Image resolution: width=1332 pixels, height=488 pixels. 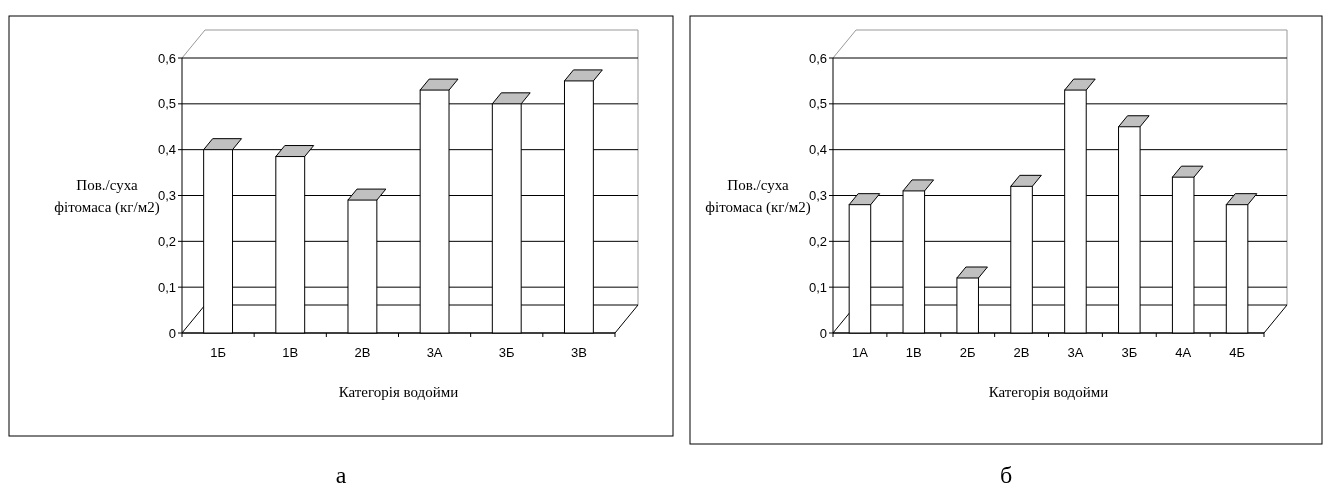 What do you see at coordinates (967, 352) in the screenshot?
I see `x-tick-label: 2Б` at bounding box center [967, 352].